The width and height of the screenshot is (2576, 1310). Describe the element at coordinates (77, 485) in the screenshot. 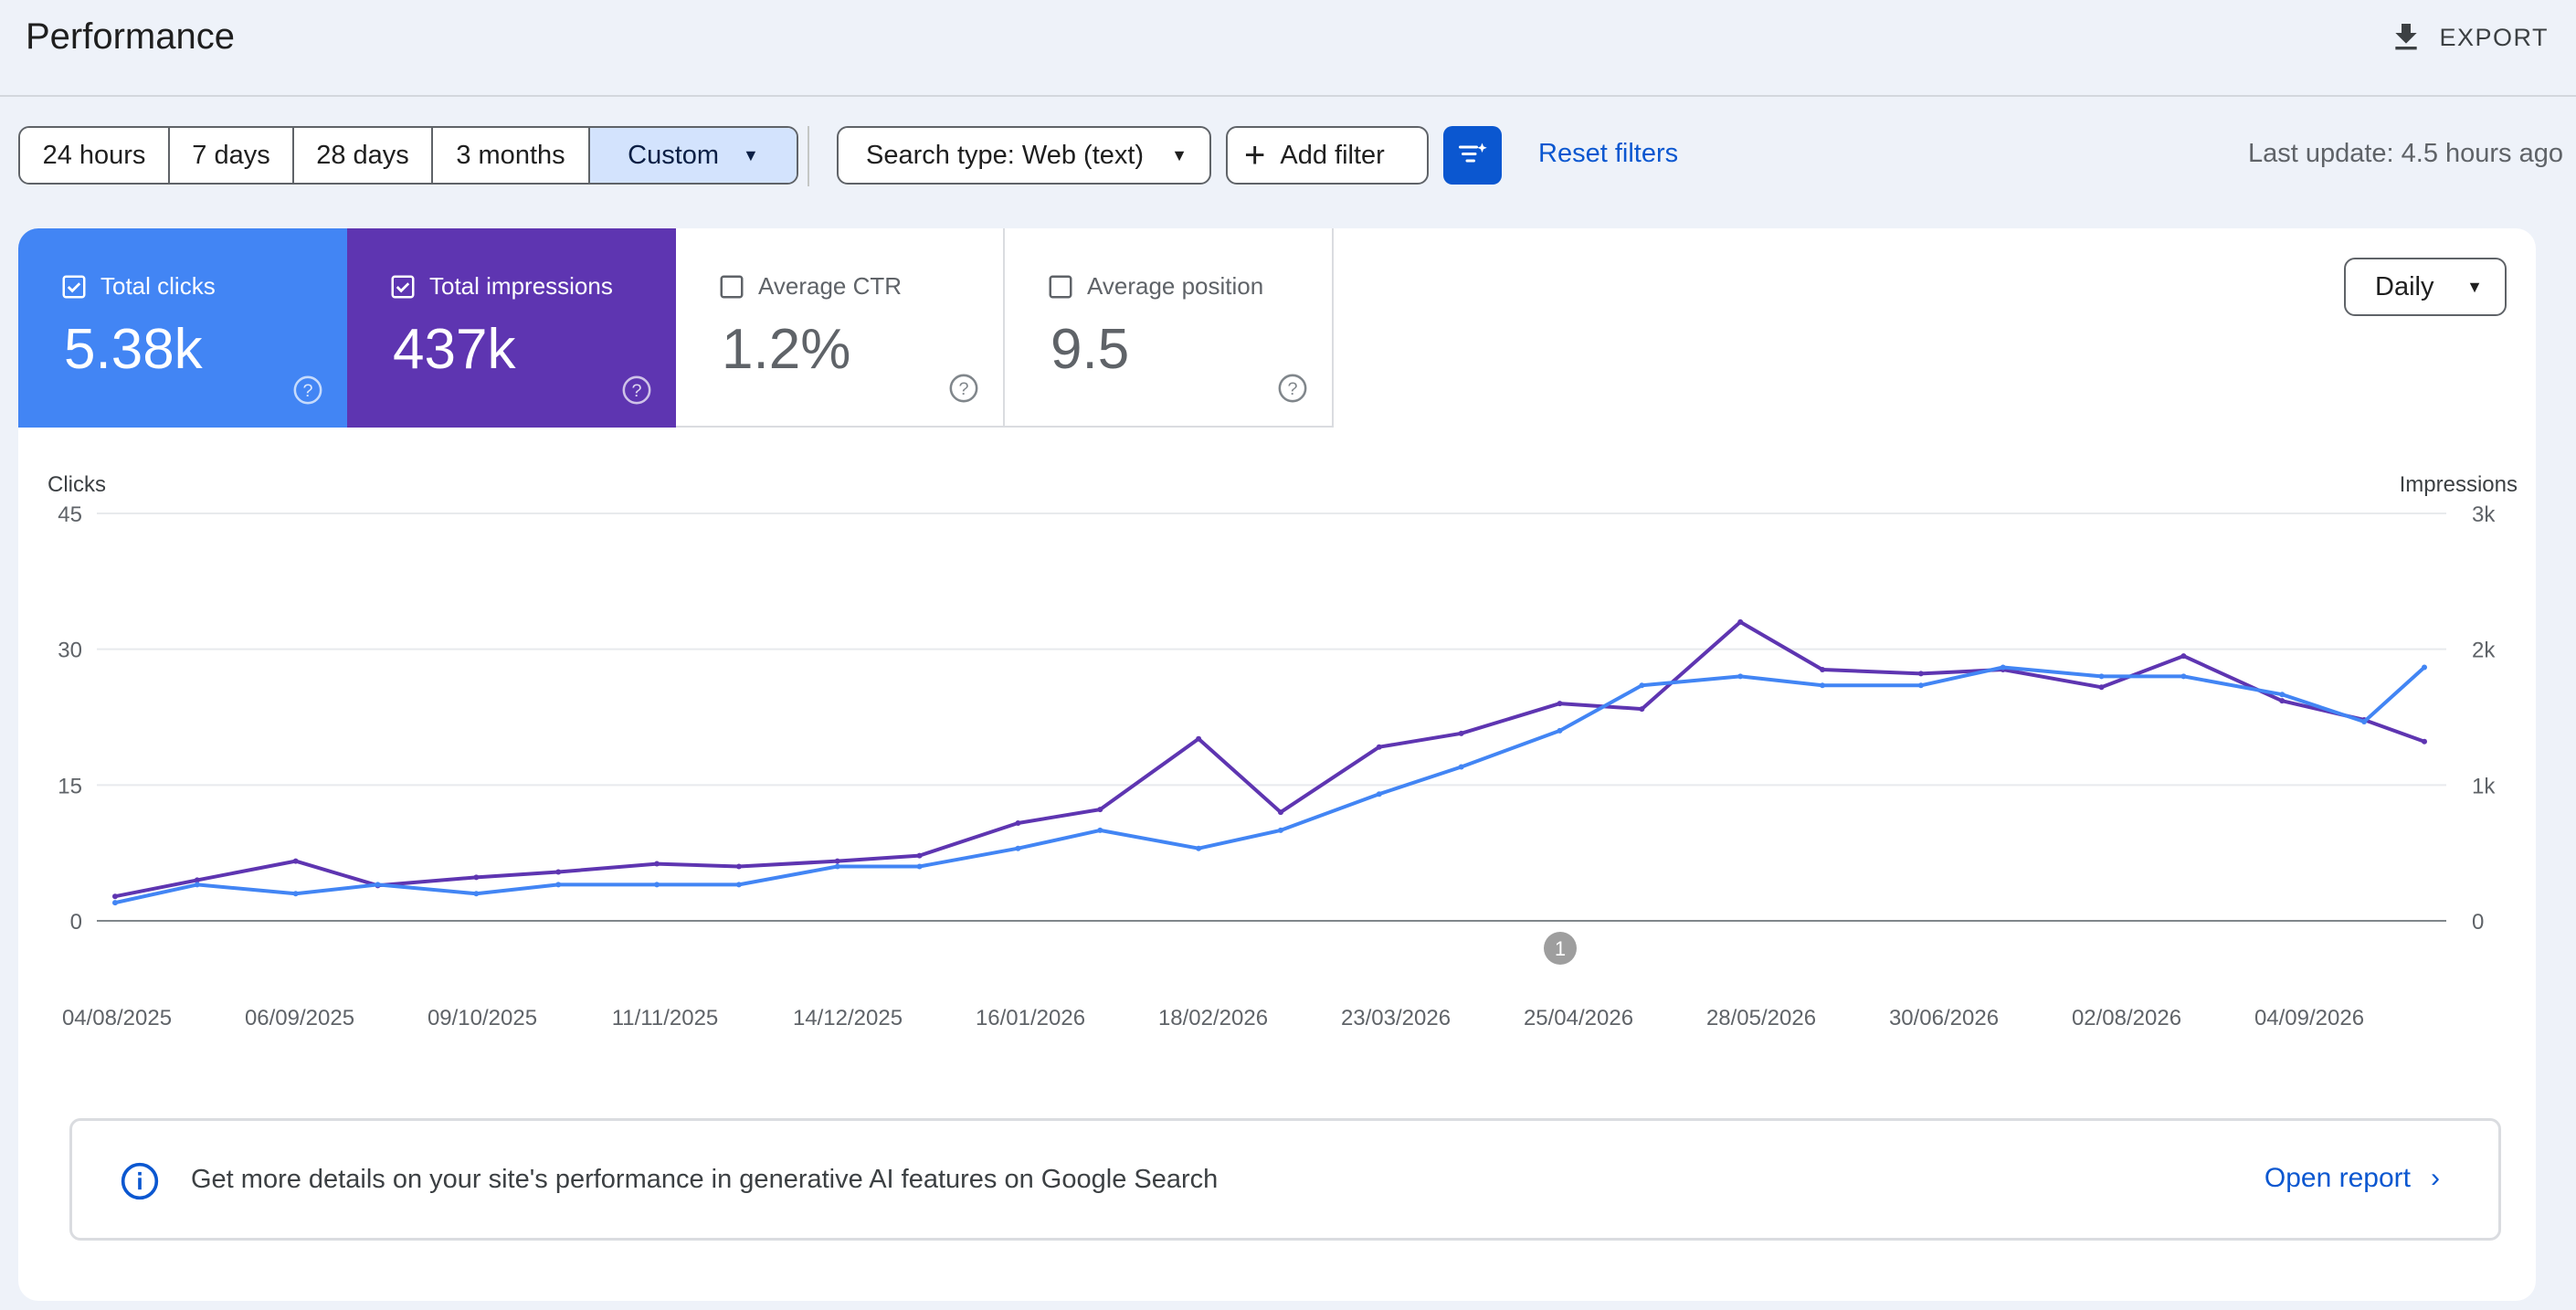

I see `y-axis-left-label: Clicks` at that location.